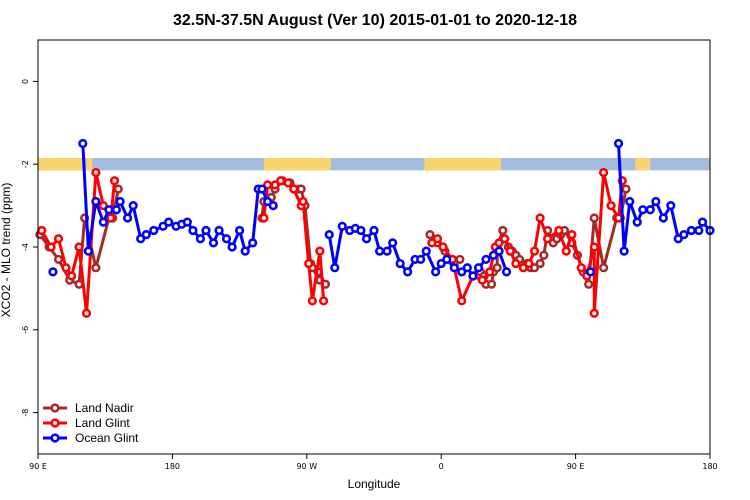  I want to click on x-tick-label: 0, so click(441, 466).